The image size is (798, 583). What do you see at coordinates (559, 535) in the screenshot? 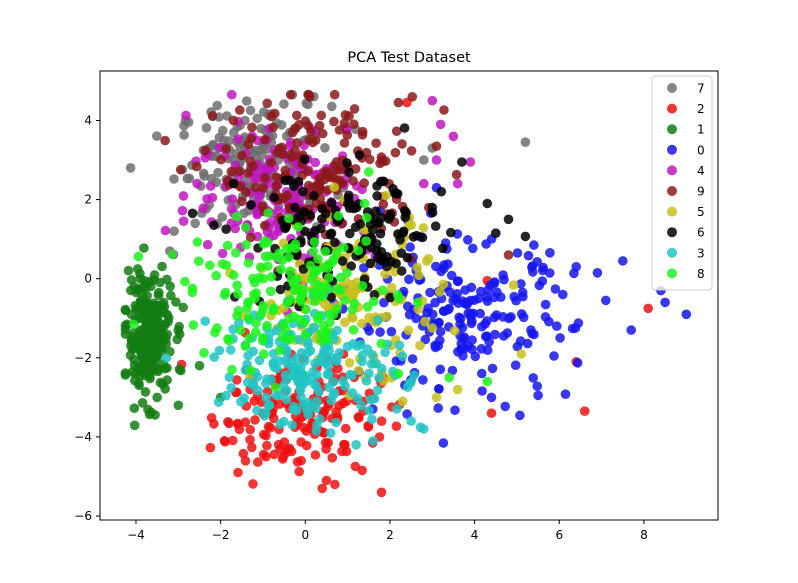
I see `x-tick-label: 6` at bounding box center [559, 535].